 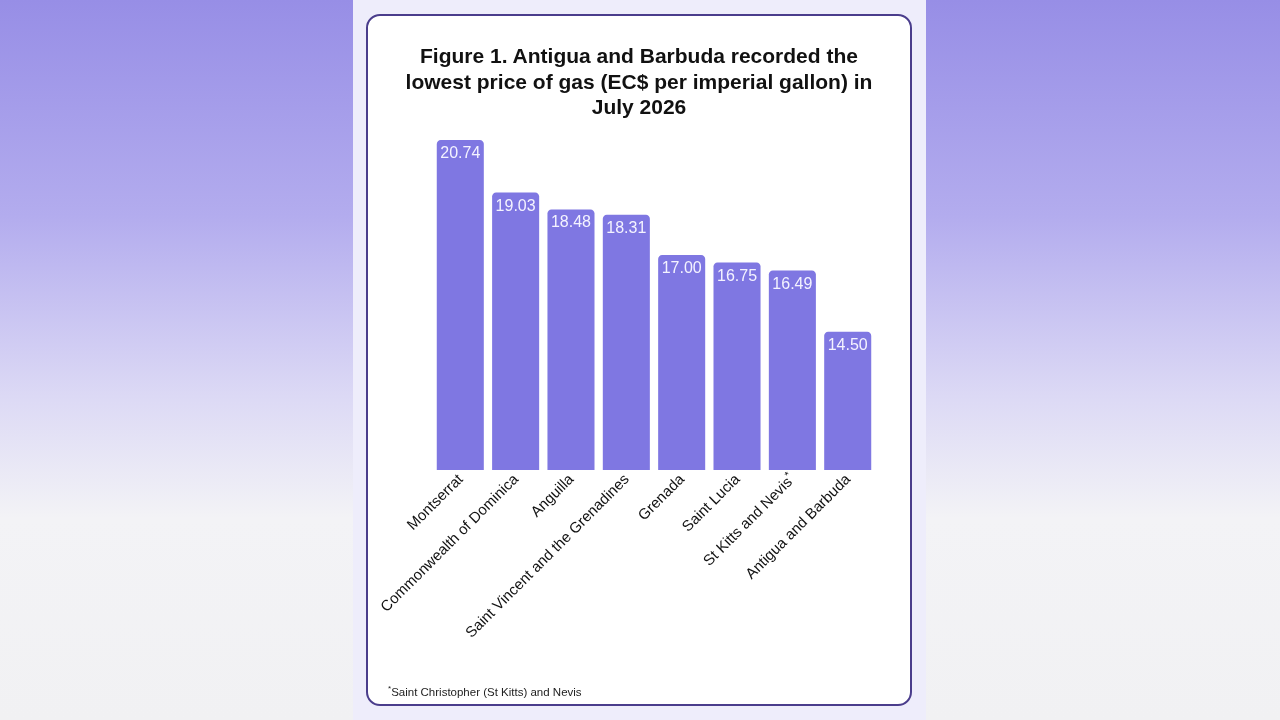 What do you see at coordinates (681, 267) in the screenshot?
I see `data-label: 17.00` at bounding box center [681, 267].